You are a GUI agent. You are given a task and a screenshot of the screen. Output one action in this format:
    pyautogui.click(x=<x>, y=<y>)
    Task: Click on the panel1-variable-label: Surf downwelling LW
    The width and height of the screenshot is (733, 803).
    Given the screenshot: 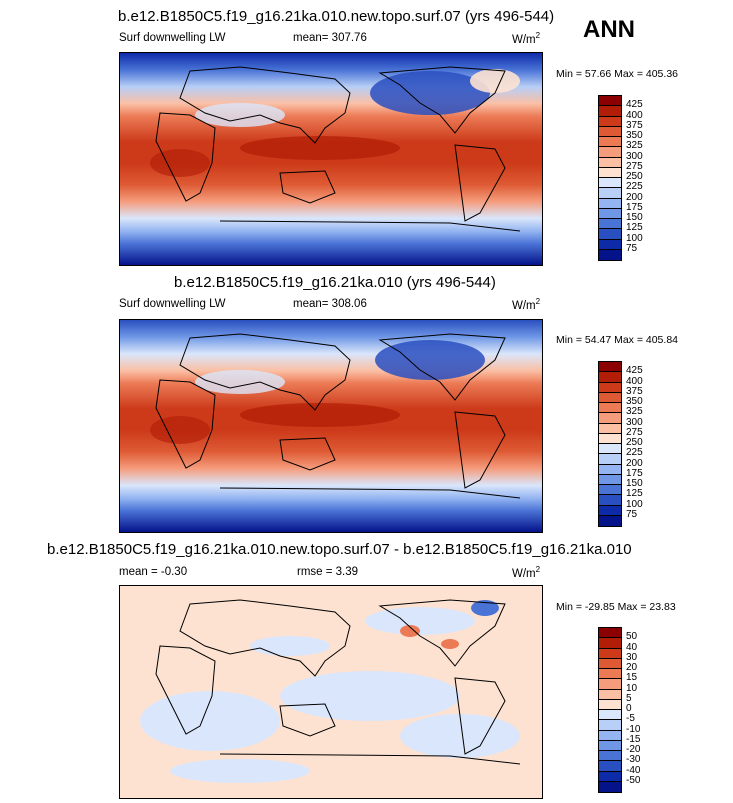 What is the action you would take?
    pyautogui.click(x=172, y=38)
    